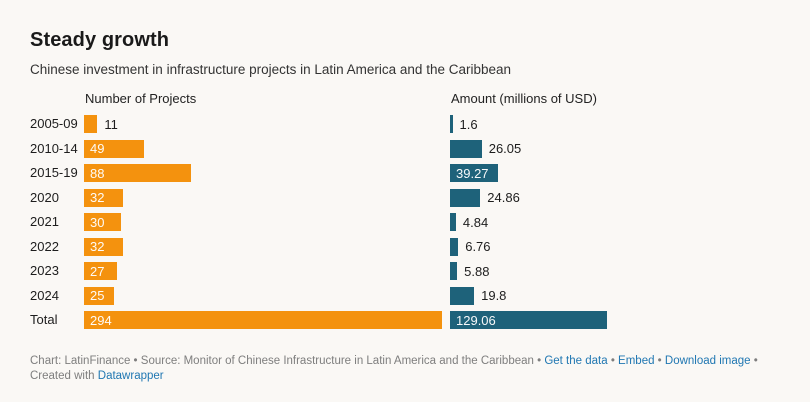  Describe the element at coordinates (44, 197) in the screenshot. I see `row-label: 2020` at that location.